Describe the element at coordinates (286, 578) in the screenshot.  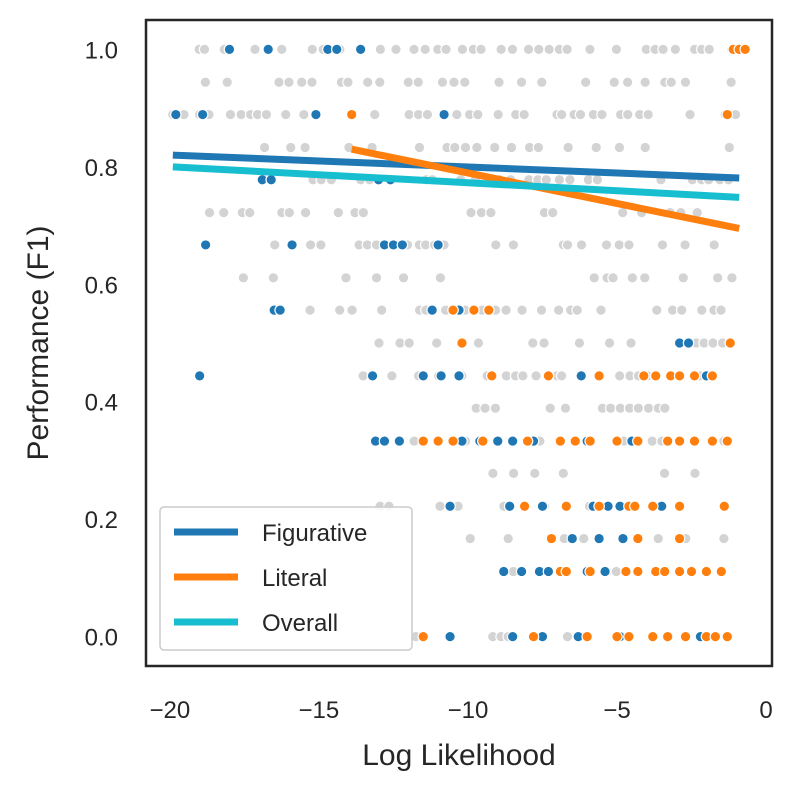
I see `legend: Figurative Literal Overall` at that location.